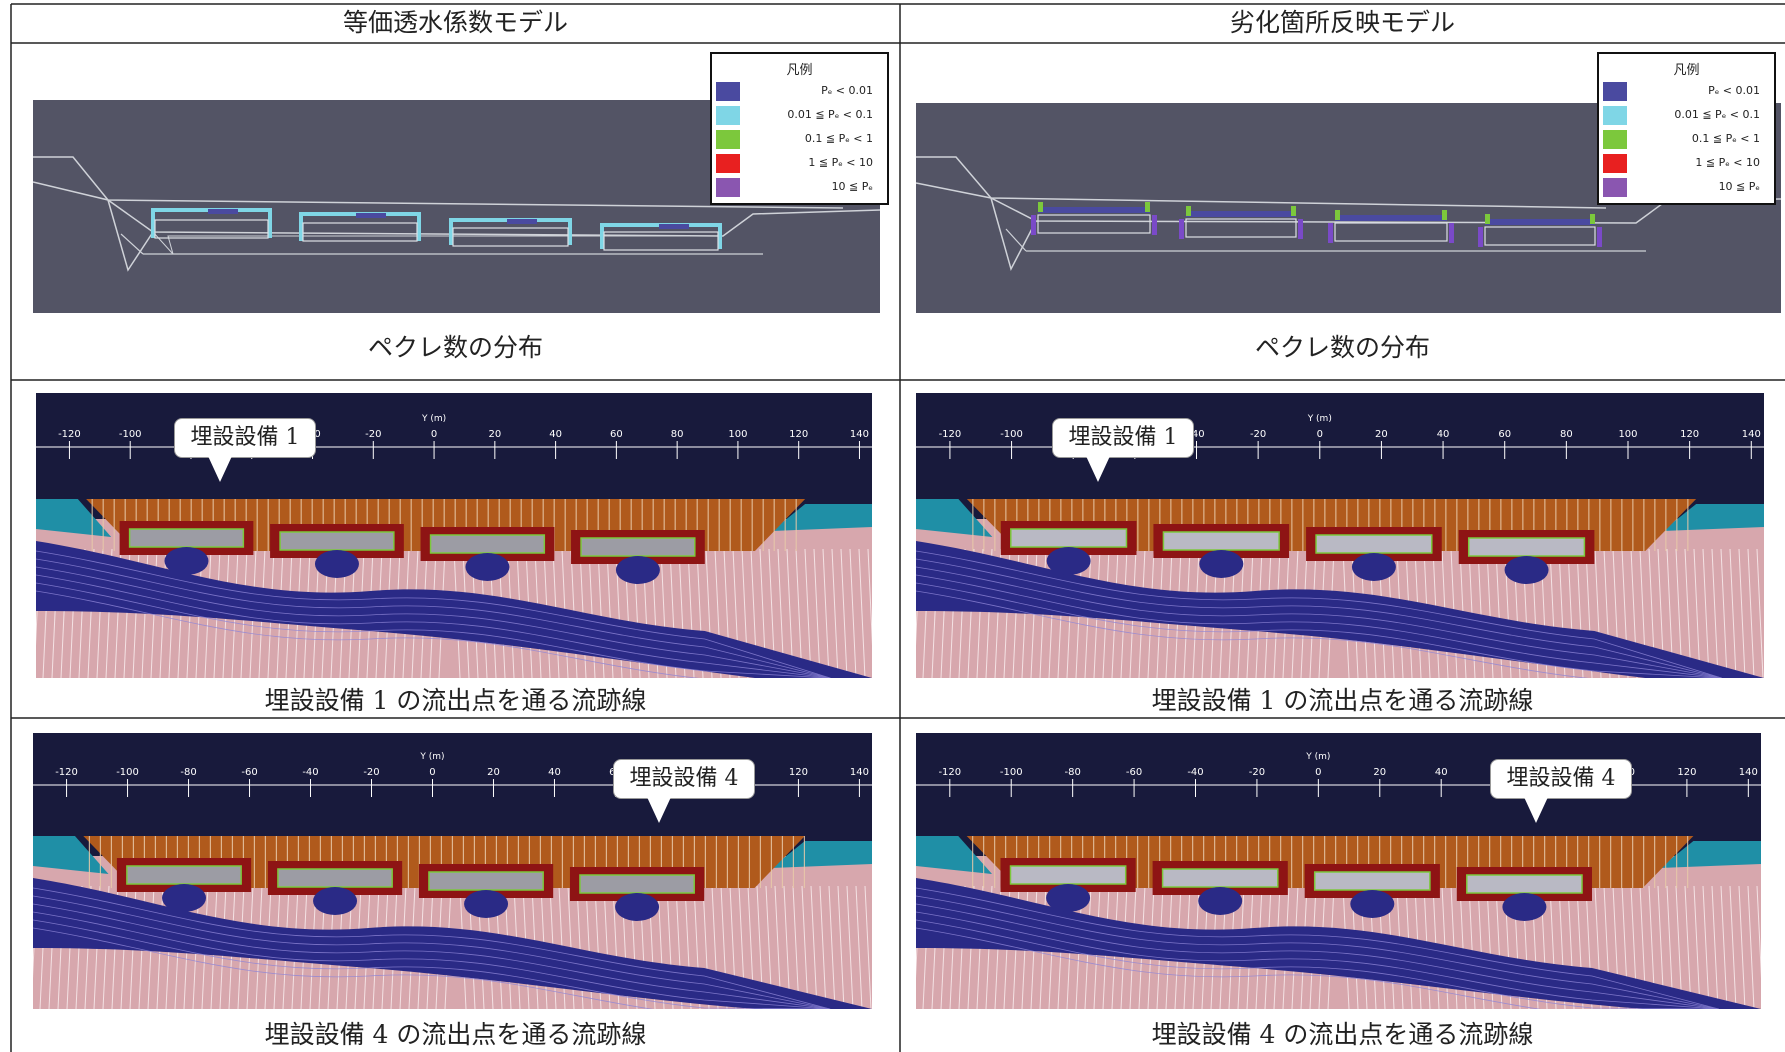 The image size is (1785, 1052). I want to click on callout-facility4-right: 埋設設備 4, so click(1561, 791).